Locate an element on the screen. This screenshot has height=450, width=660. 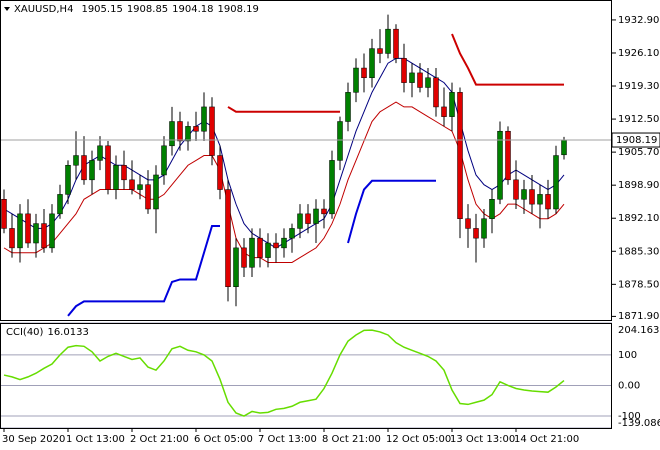
y-tick-label: -139.0864 is located at coordinates (639, 423).